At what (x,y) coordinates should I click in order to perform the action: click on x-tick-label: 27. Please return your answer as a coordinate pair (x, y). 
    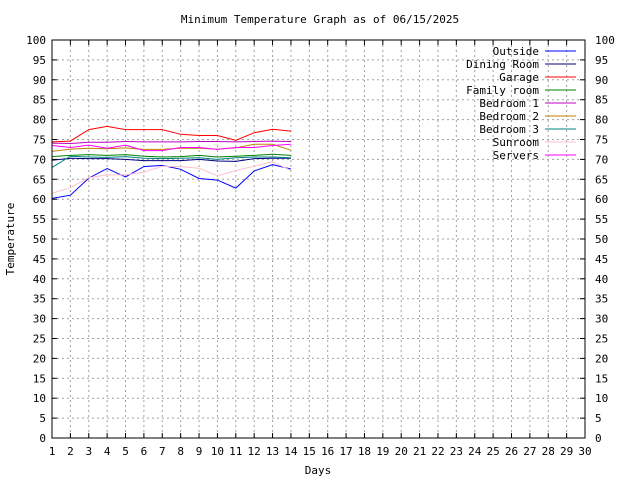
    Looking at the image, I should click on (529, 451).